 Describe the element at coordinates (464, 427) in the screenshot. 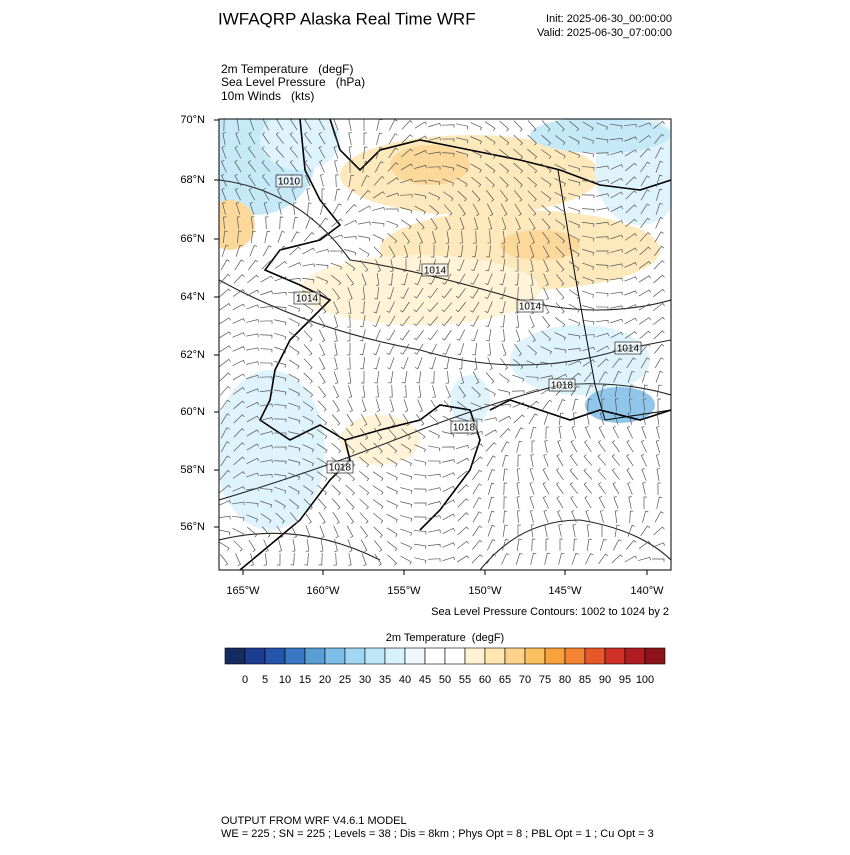

I see `contour-label-box` at that location.